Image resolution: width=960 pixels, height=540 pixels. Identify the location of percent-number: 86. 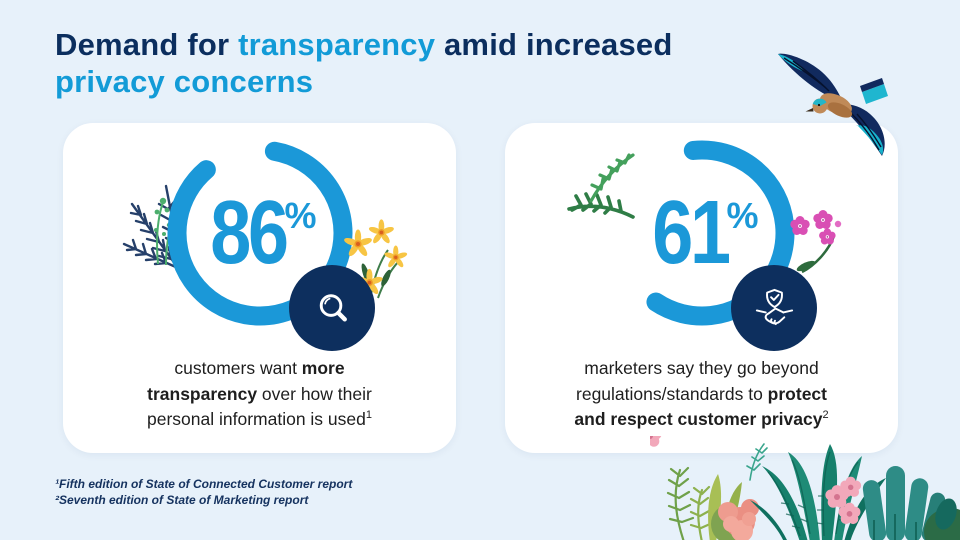
(250, 233).